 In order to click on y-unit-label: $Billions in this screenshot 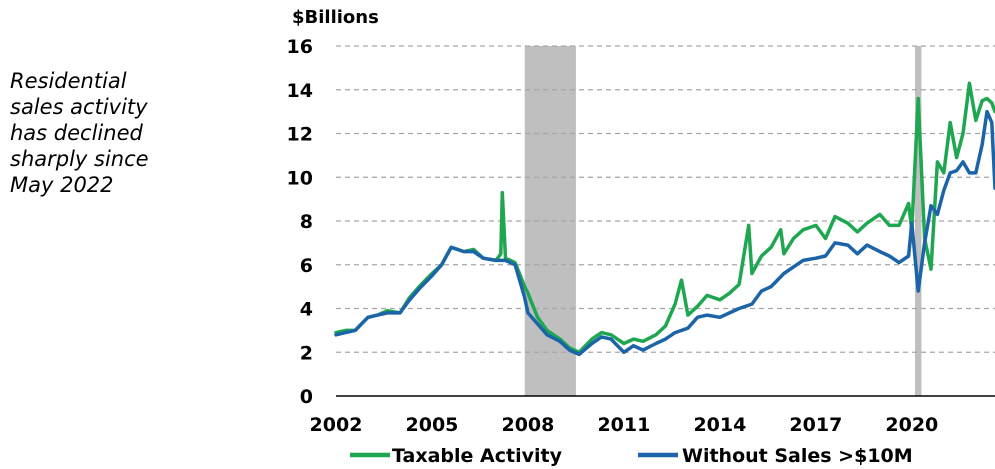, I will do `click(335, 17)`.